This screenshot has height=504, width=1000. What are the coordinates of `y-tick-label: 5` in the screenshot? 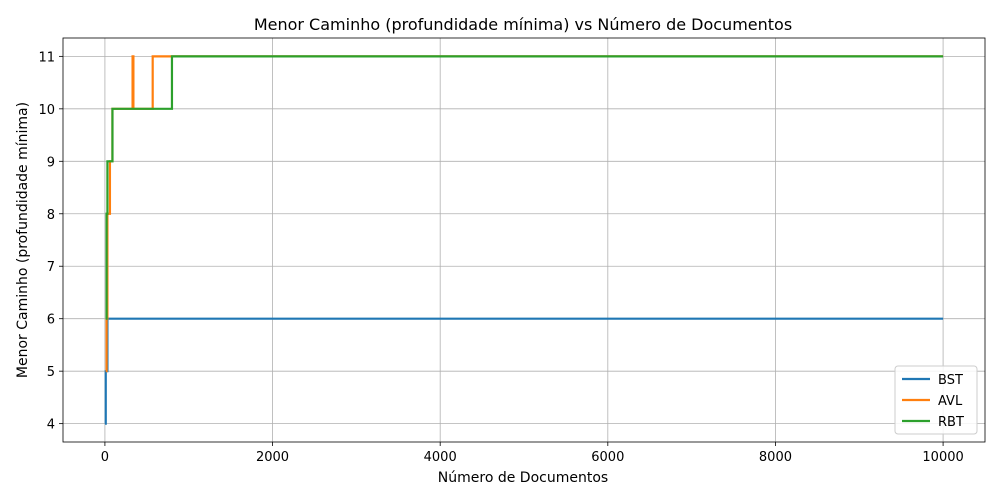 It's located at (51, 372).